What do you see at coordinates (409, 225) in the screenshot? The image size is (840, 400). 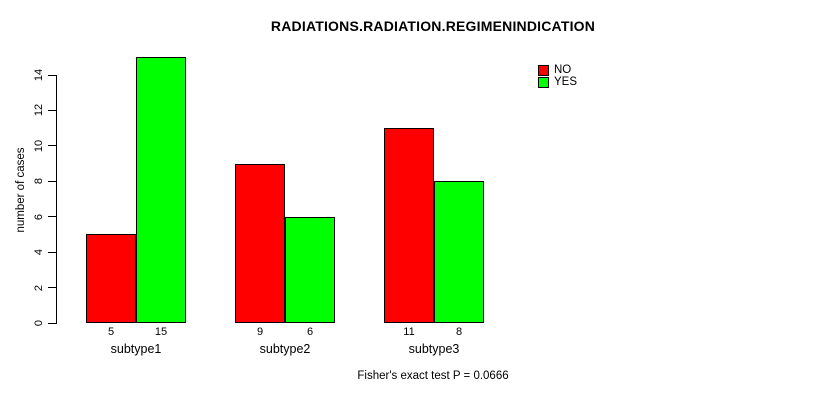 I see `bar-no-subtype3` at bounding box center [409, 225].